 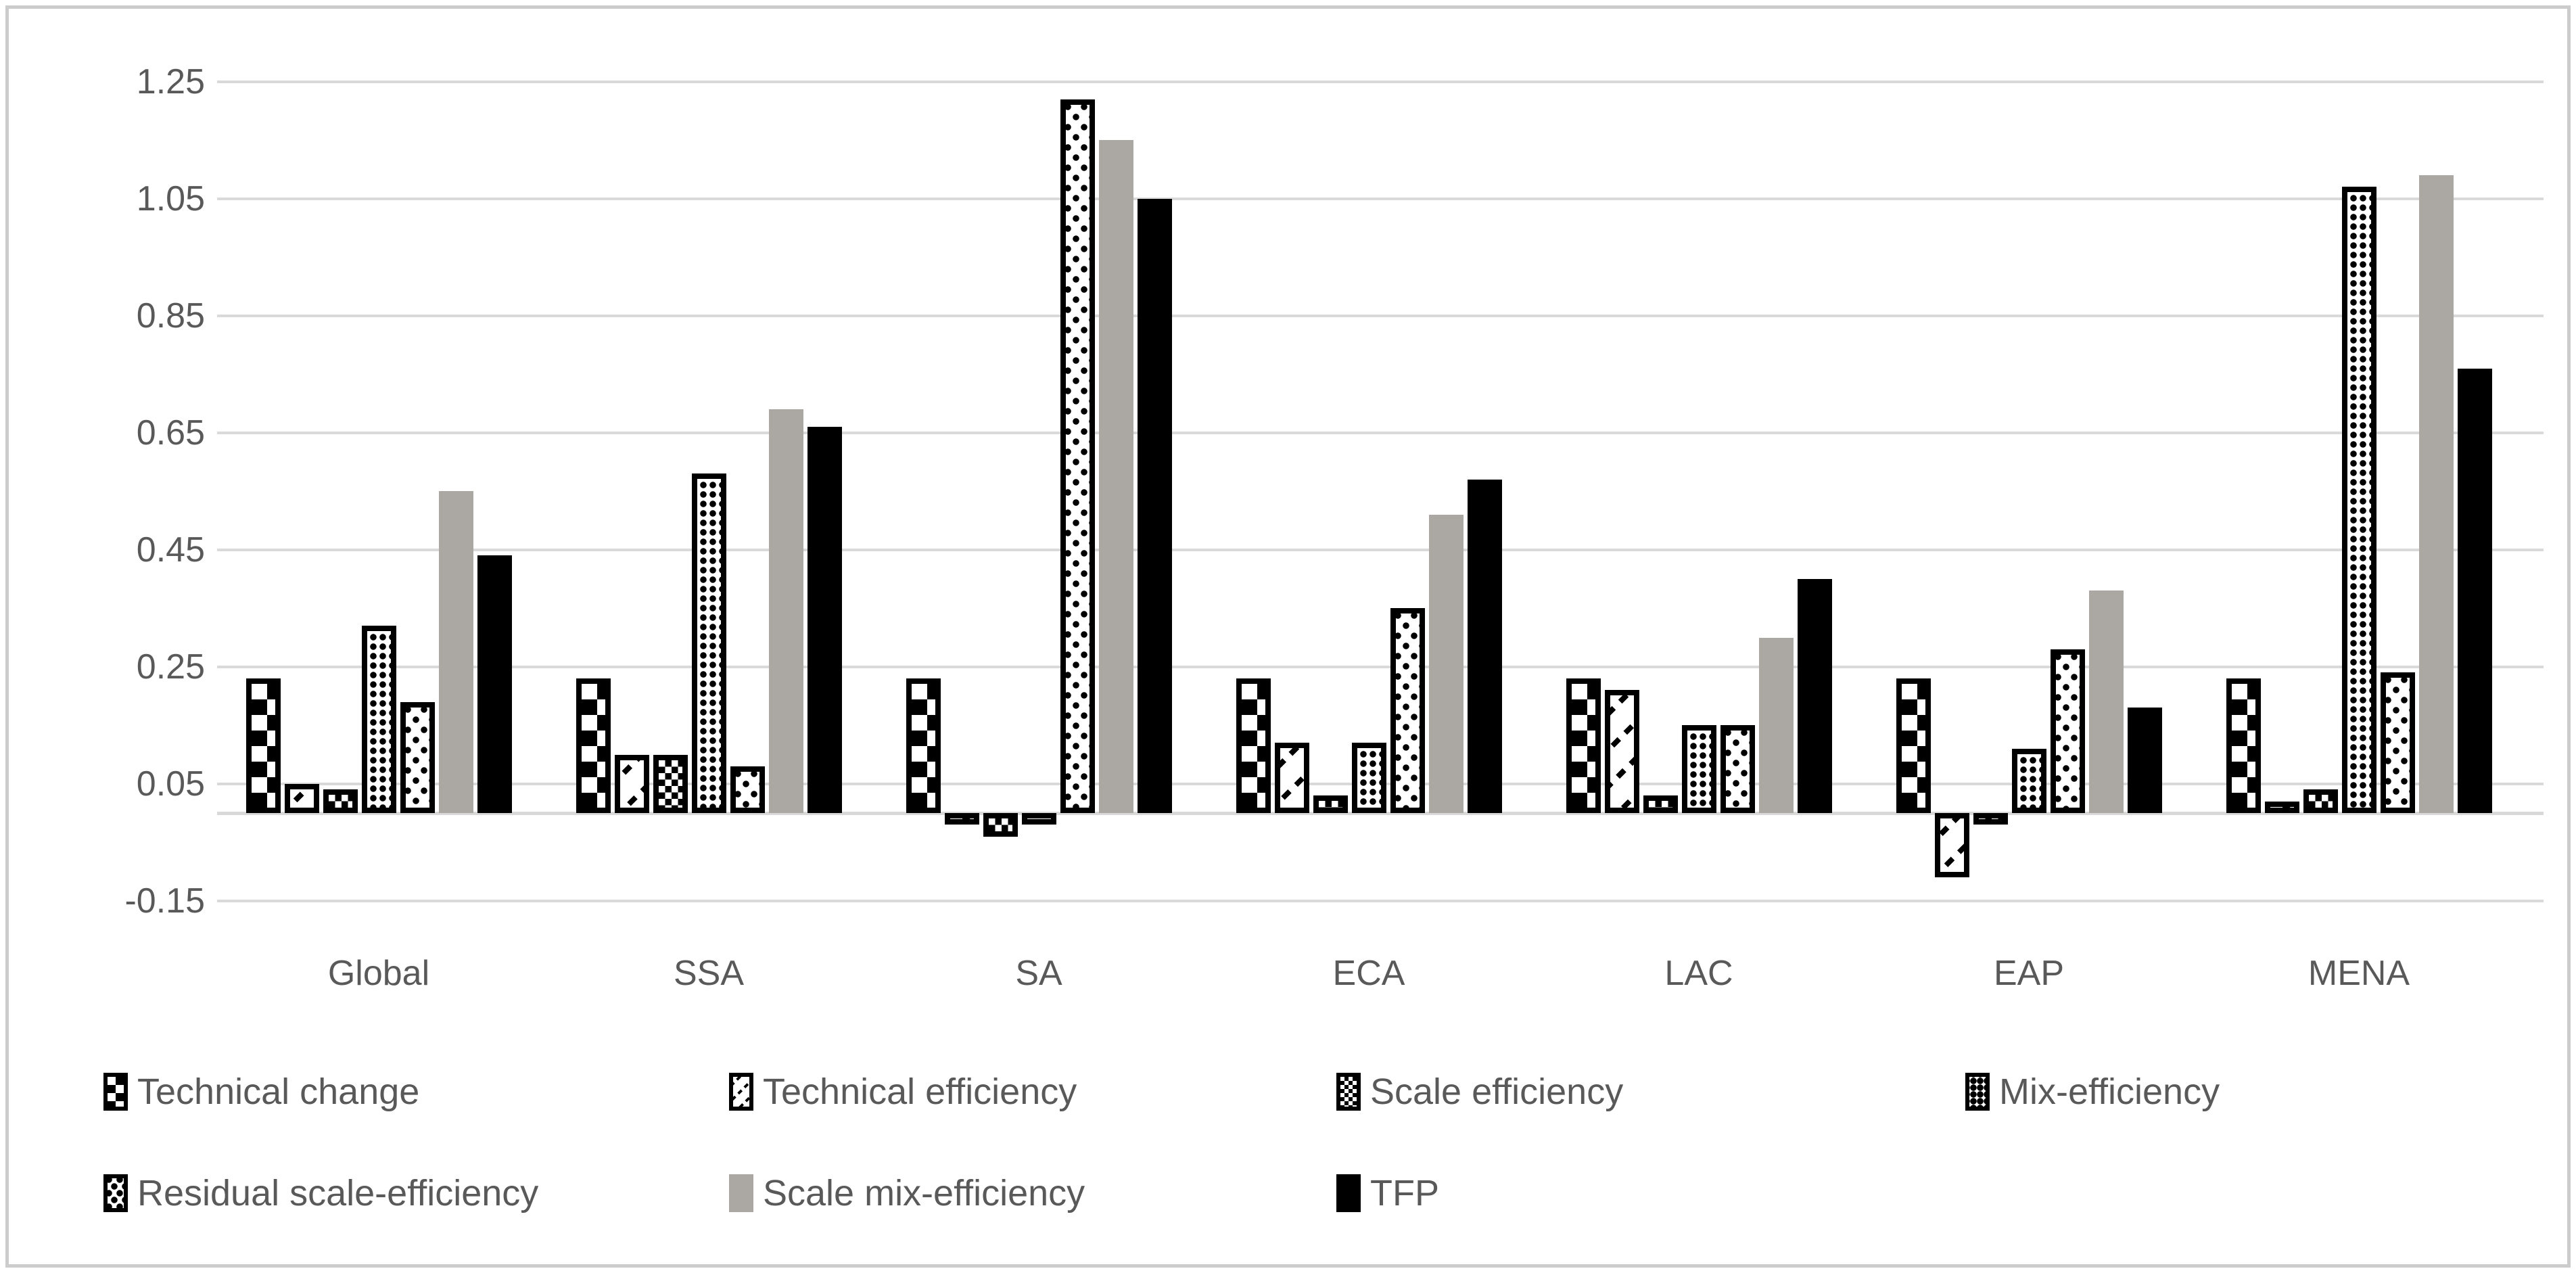 I want to click on bar-sa-technical-change, so click(x=923, y=746).